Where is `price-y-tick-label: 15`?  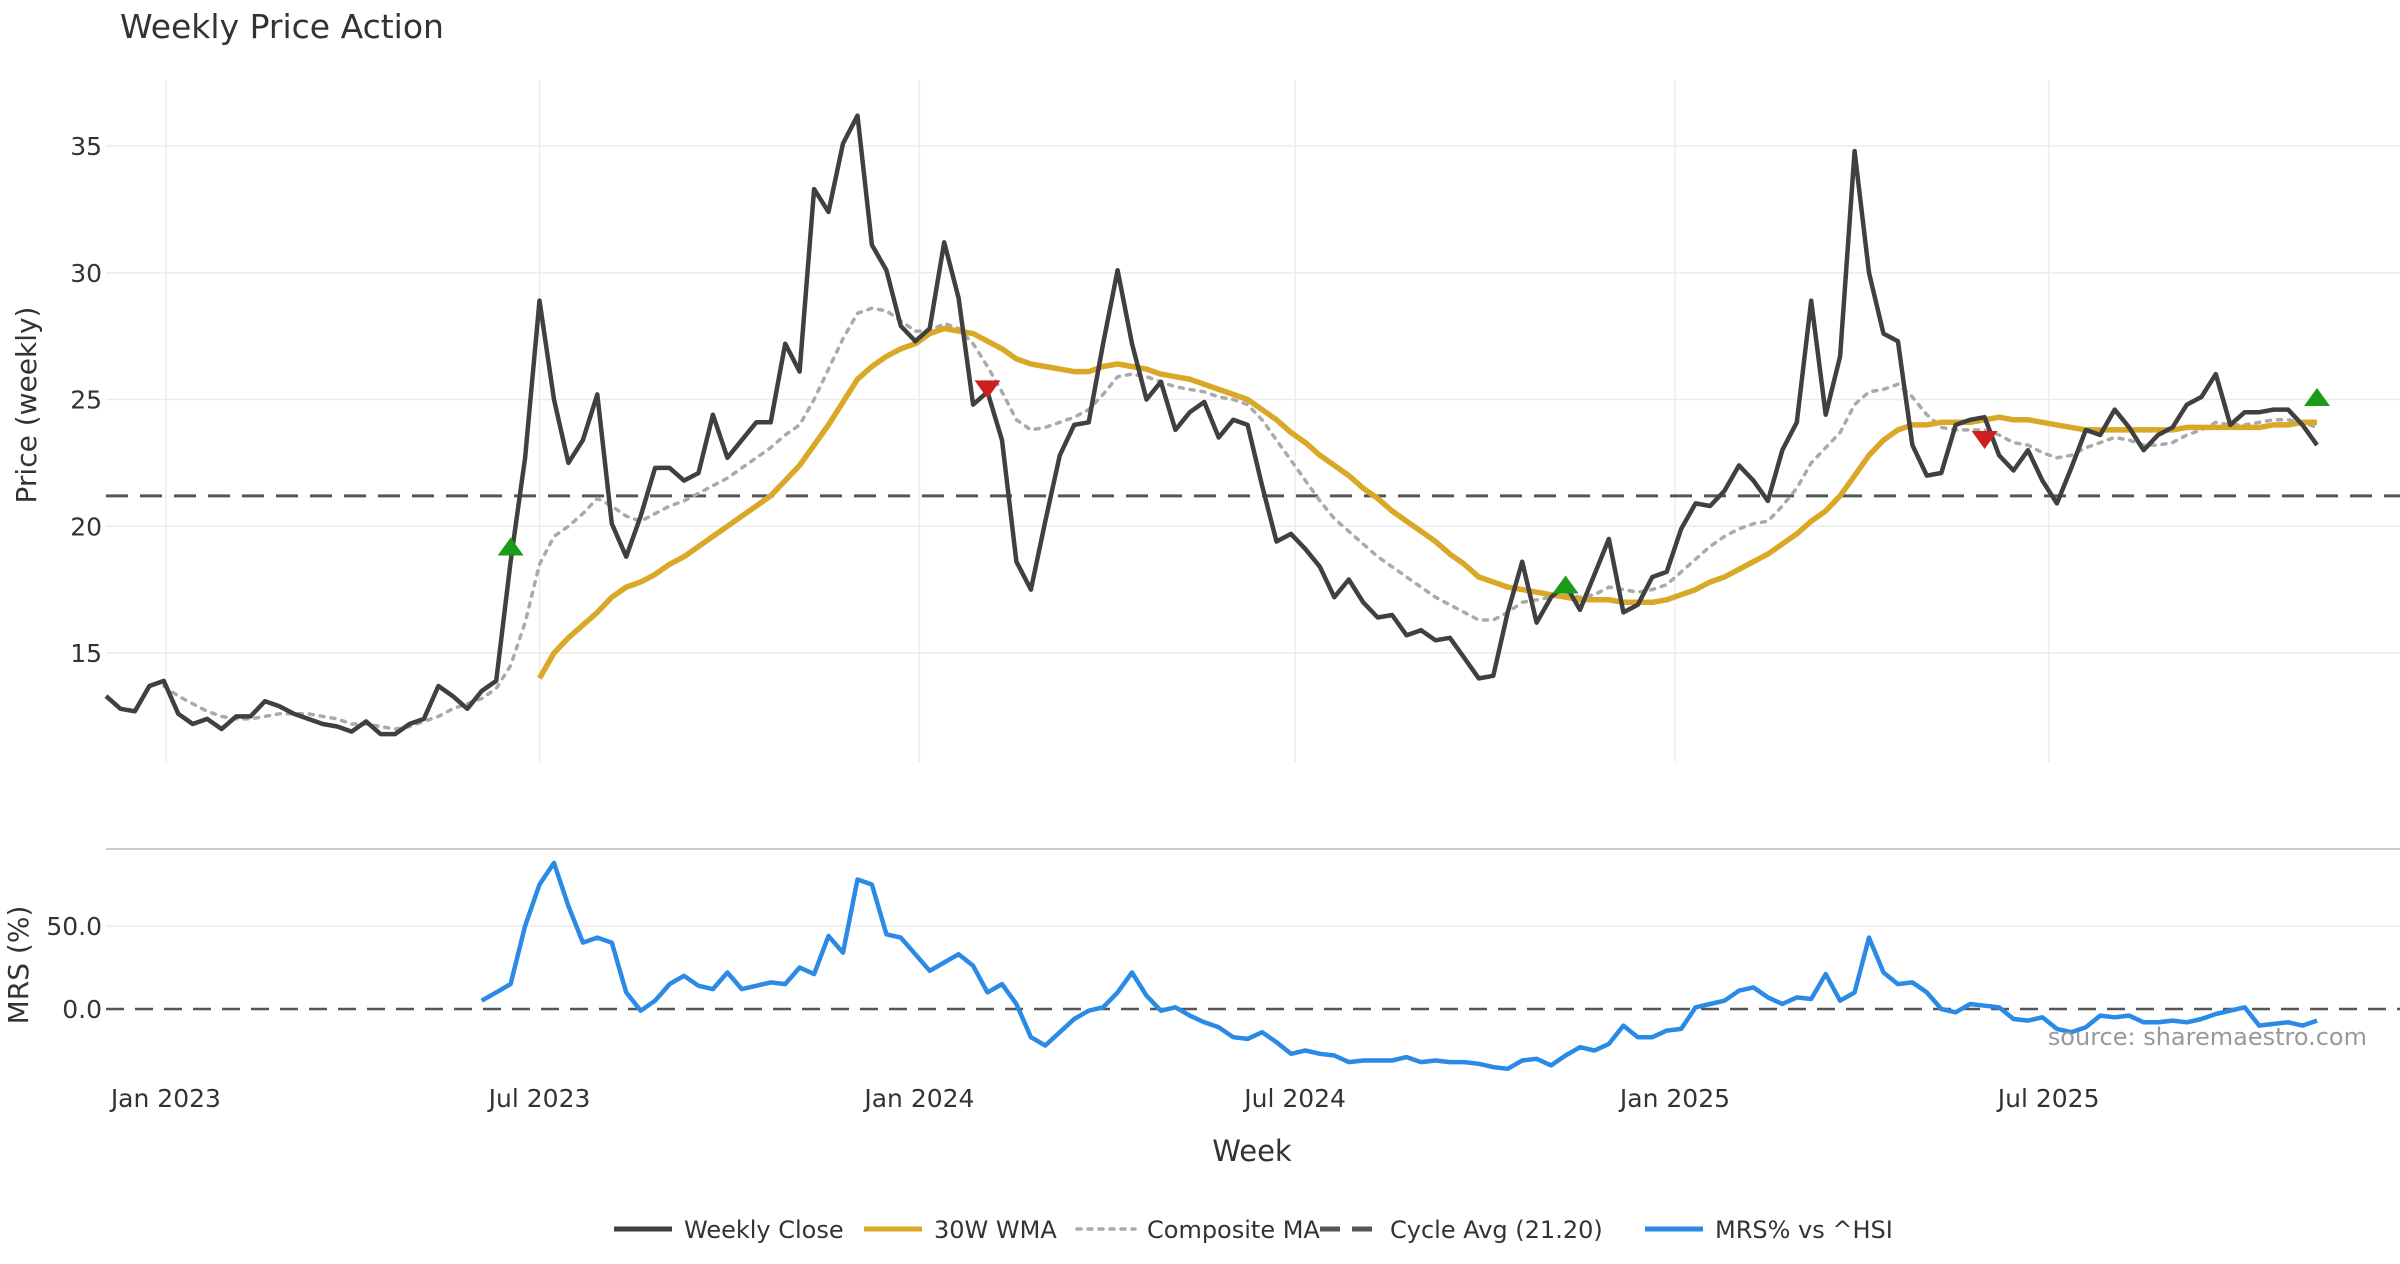
price-y-tick-label: 15 is located at coordinates (86, 653).